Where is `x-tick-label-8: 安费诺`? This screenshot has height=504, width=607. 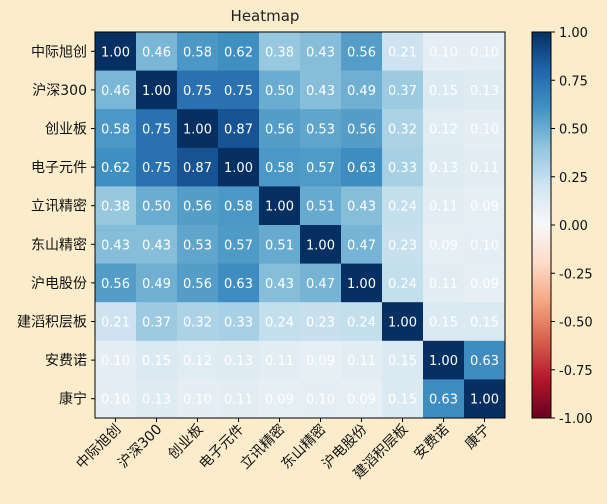 x-tick-label-8: 安费诺 is located at coordinates (431, 442).